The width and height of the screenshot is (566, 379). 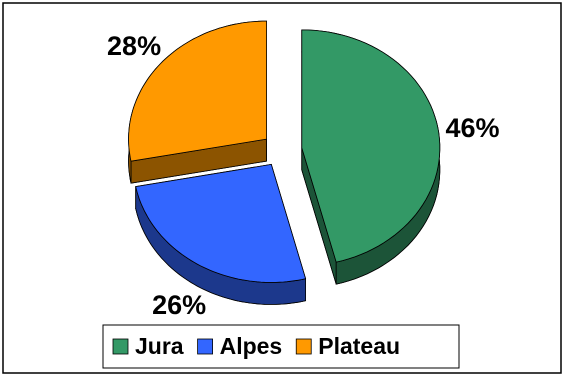 I want to click on data-label: 28%, so click(x=134, y=46).